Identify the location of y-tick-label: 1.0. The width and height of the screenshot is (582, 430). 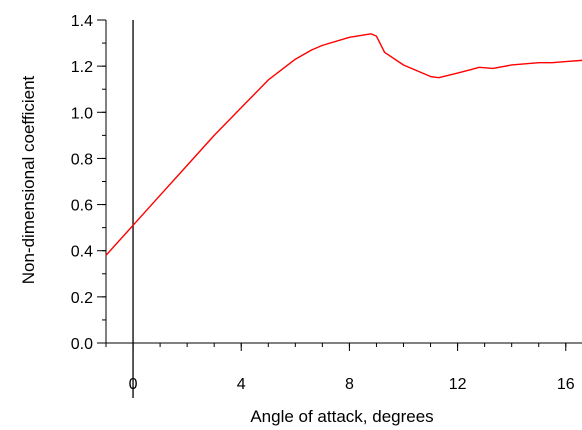
(82, 113).